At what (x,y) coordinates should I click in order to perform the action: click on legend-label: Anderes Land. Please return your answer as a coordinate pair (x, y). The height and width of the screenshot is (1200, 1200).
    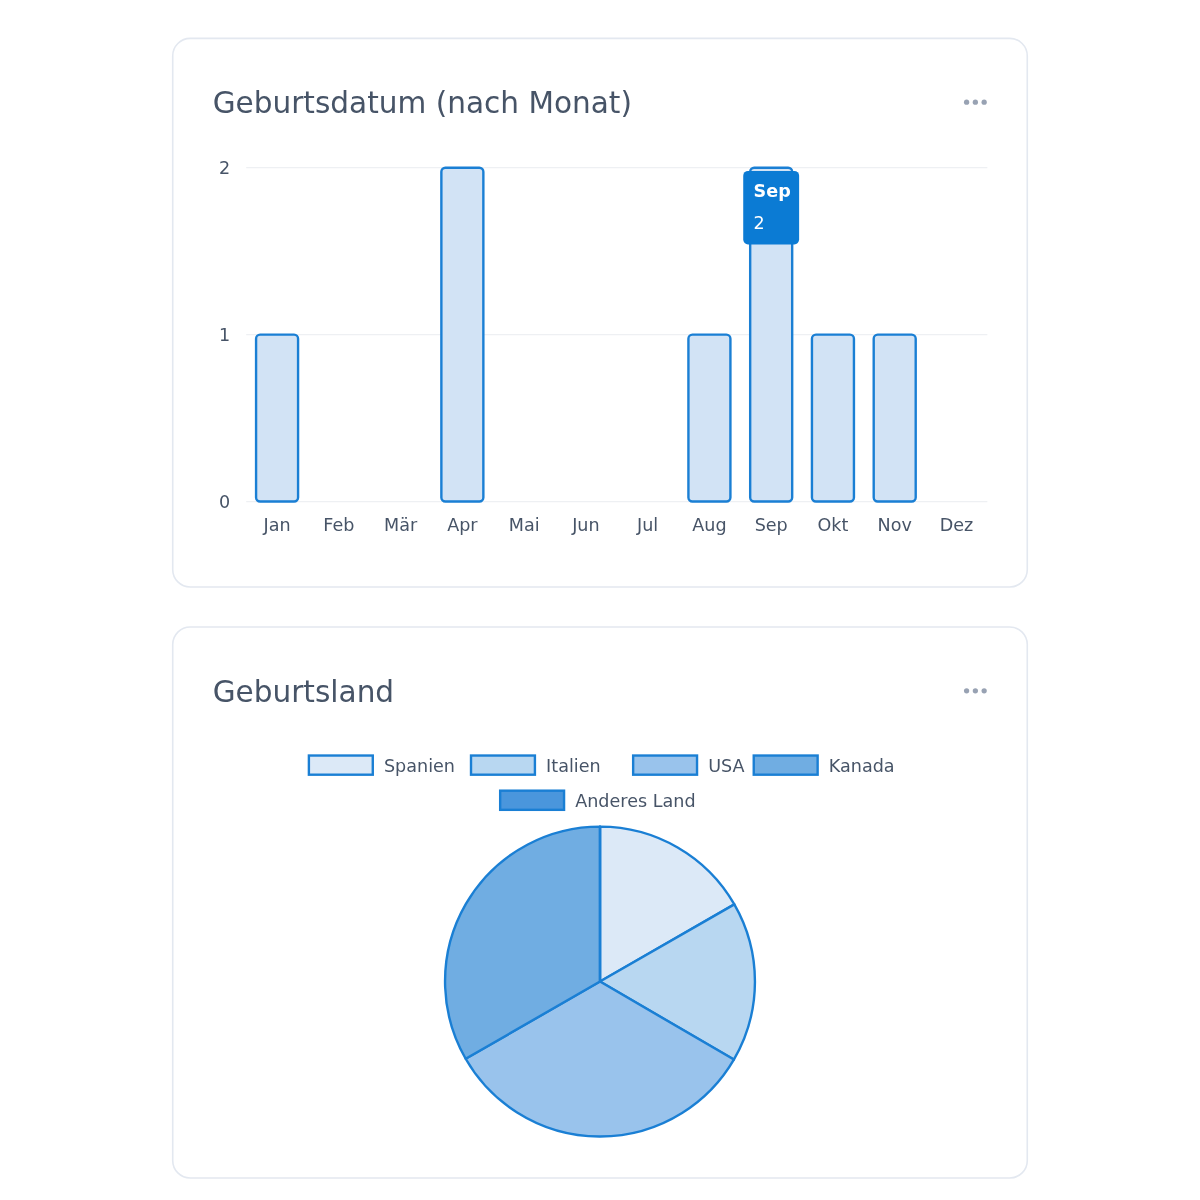
    Looking at the image, I should click on (635, 800).